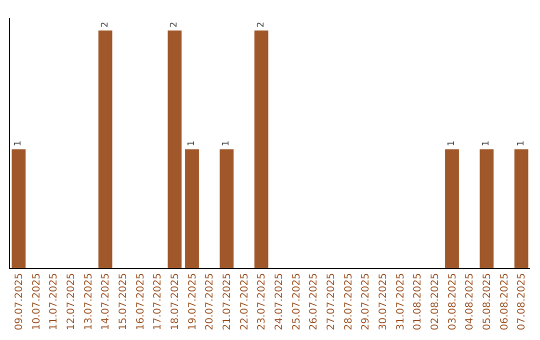 This screenshot has height=340, width=540. I want to click on x-tick-label: 28.07.2025, so click(348, 301).